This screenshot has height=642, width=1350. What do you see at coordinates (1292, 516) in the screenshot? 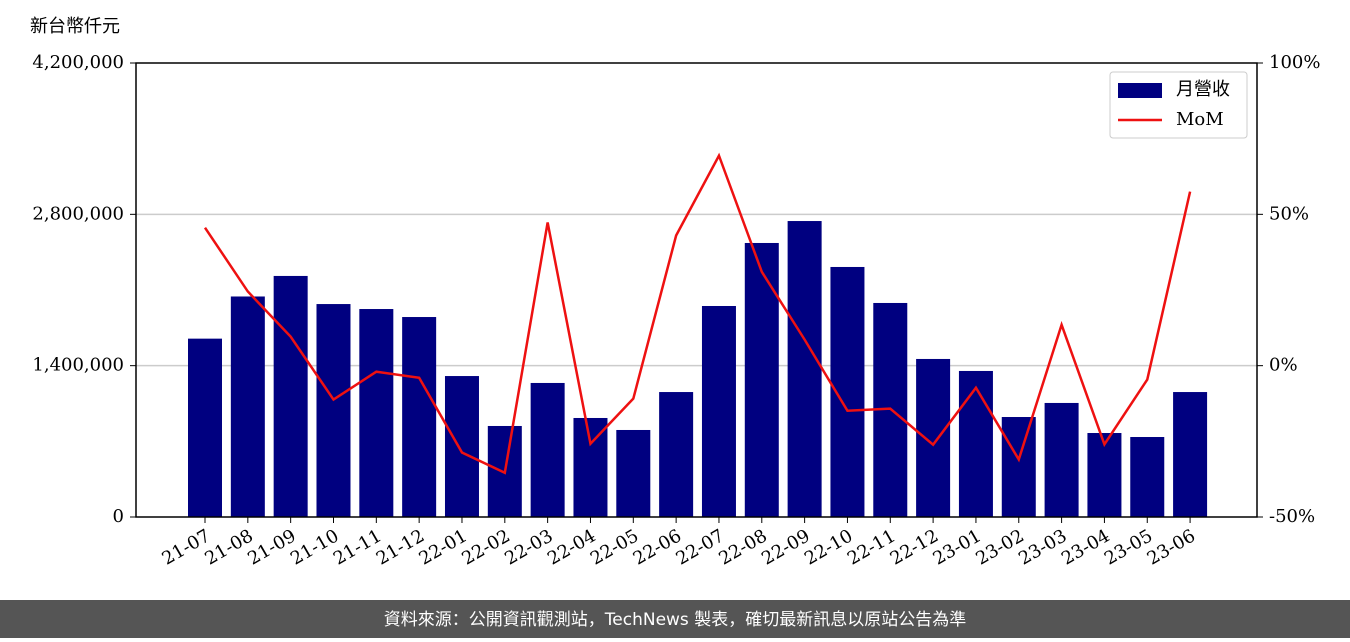
I see `y2-tick-label: -50%` at bounding box center [1292, 516].